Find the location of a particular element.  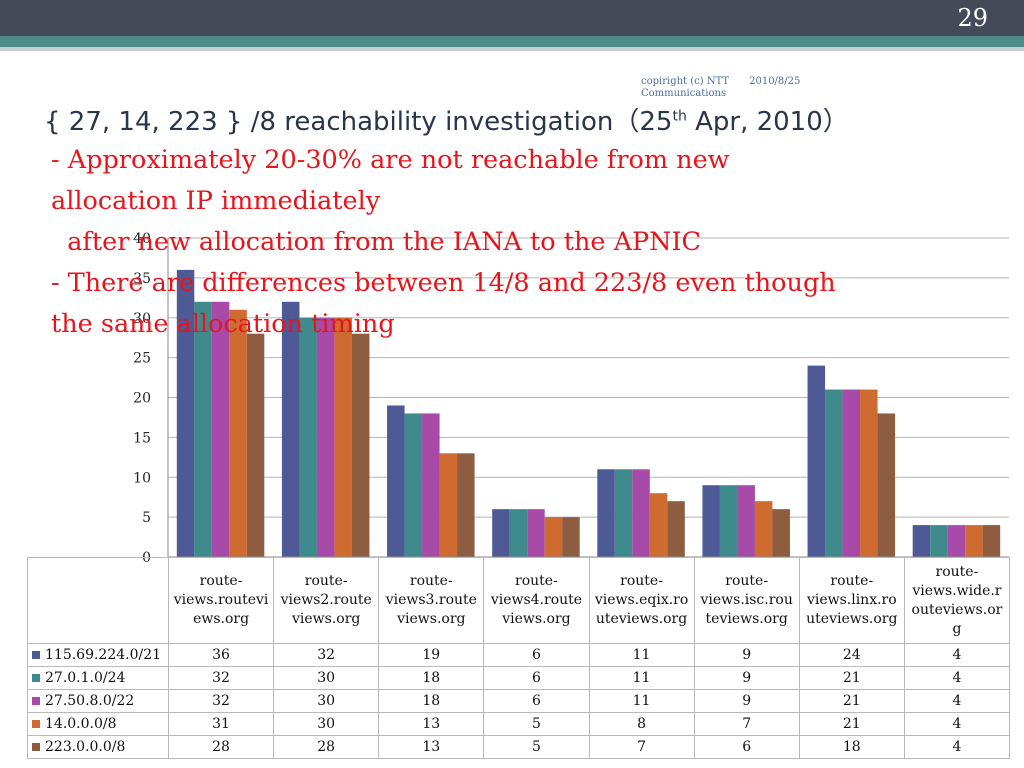

legend-cell: 14.0.0.0/8 is located at coordinates (98, 724).